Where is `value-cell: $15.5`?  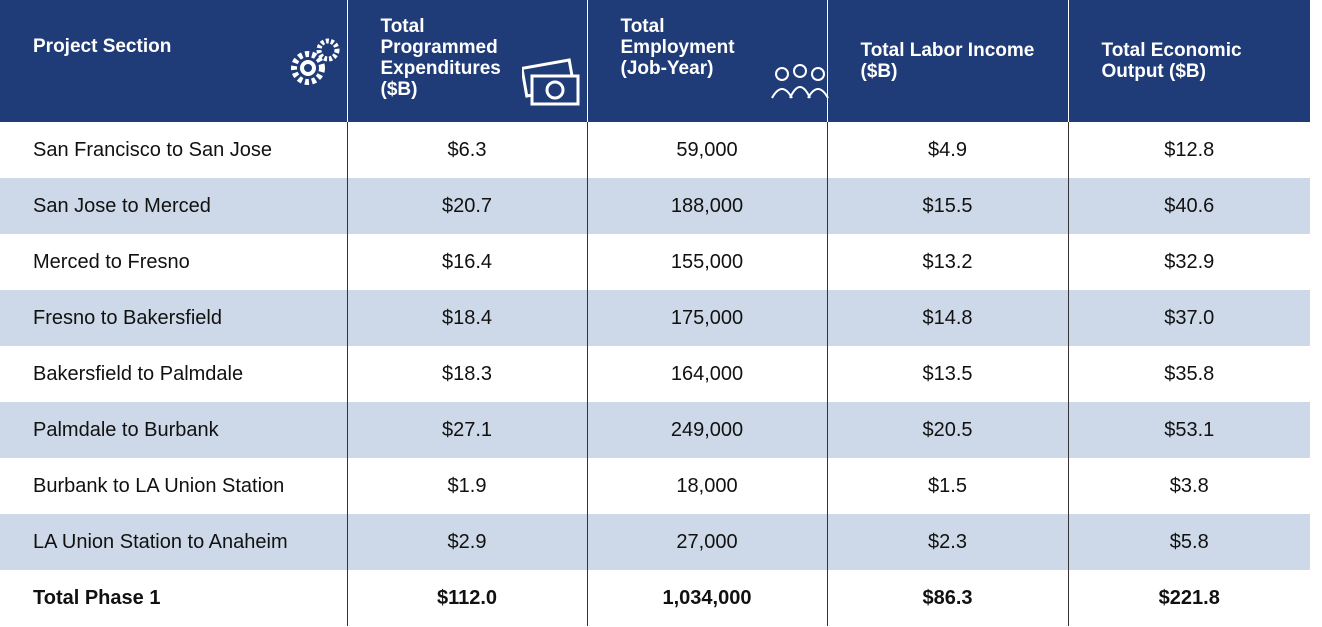
value-cell: $15.5 is located at coordinates (947, 206).